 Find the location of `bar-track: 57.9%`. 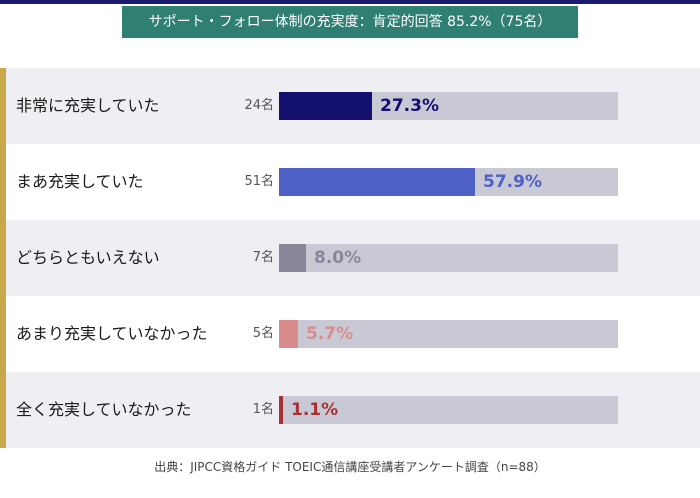

bar-track: 57.9% is located at coordinates (448, 182).